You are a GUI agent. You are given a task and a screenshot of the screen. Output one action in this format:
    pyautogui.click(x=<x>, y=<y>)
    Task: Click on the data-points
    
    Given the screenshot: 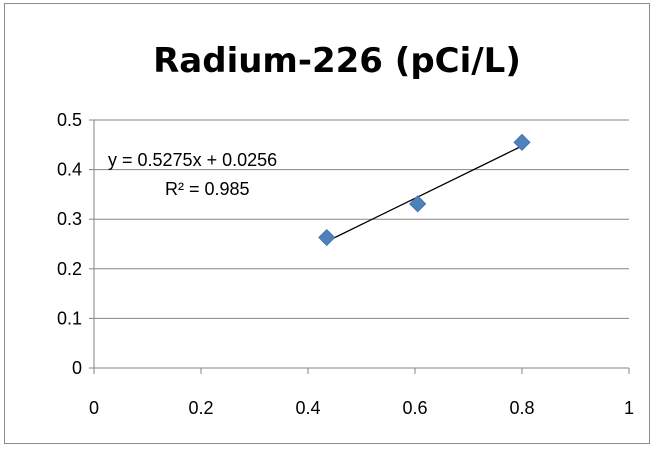 What is the action you would take?
    pyautogui.click(x=424, y=190)
    